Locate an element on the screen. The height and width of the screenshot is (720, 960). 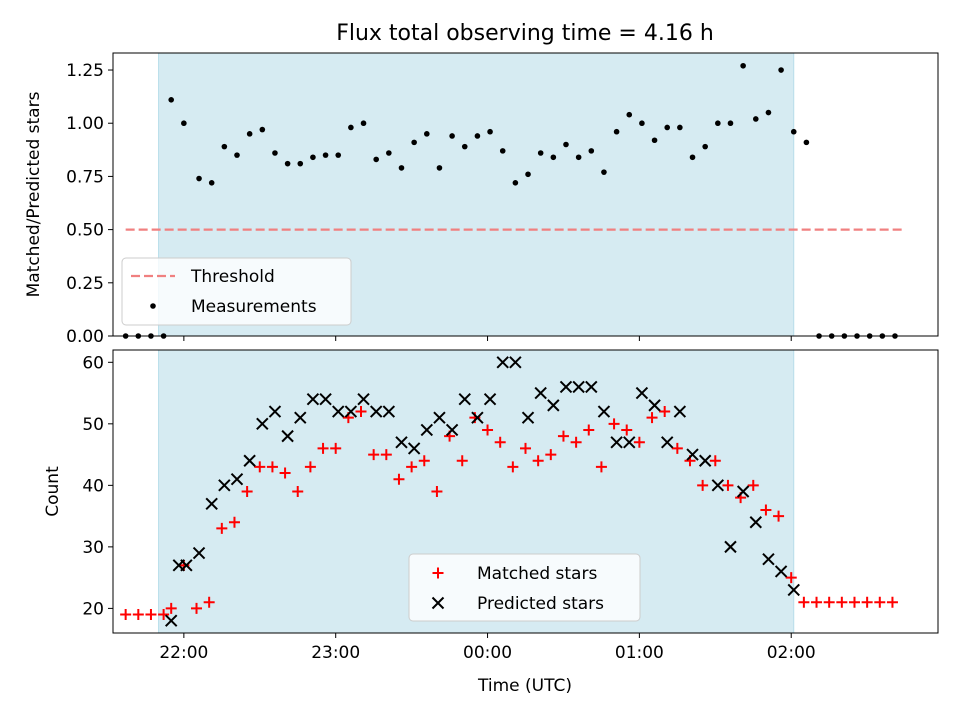
x-tick-label: 22:00 is located at coordinates (183, 653).